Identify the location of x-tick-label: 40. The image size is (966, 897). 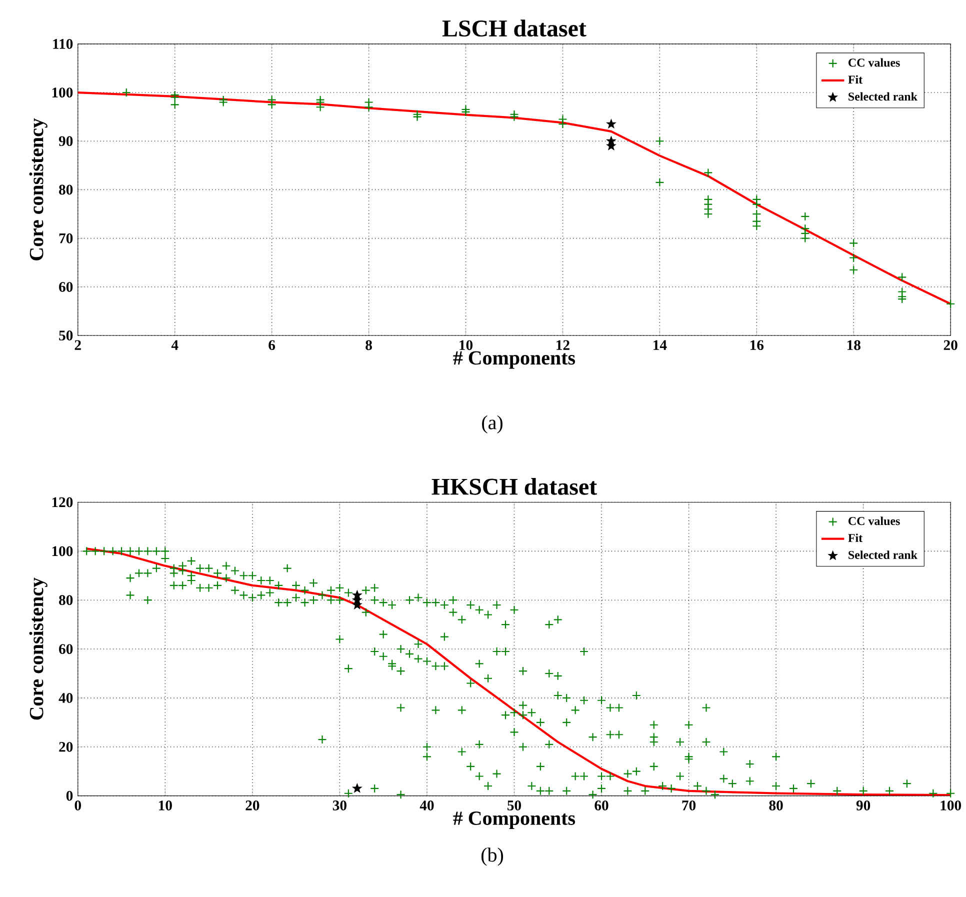
(427, 805).